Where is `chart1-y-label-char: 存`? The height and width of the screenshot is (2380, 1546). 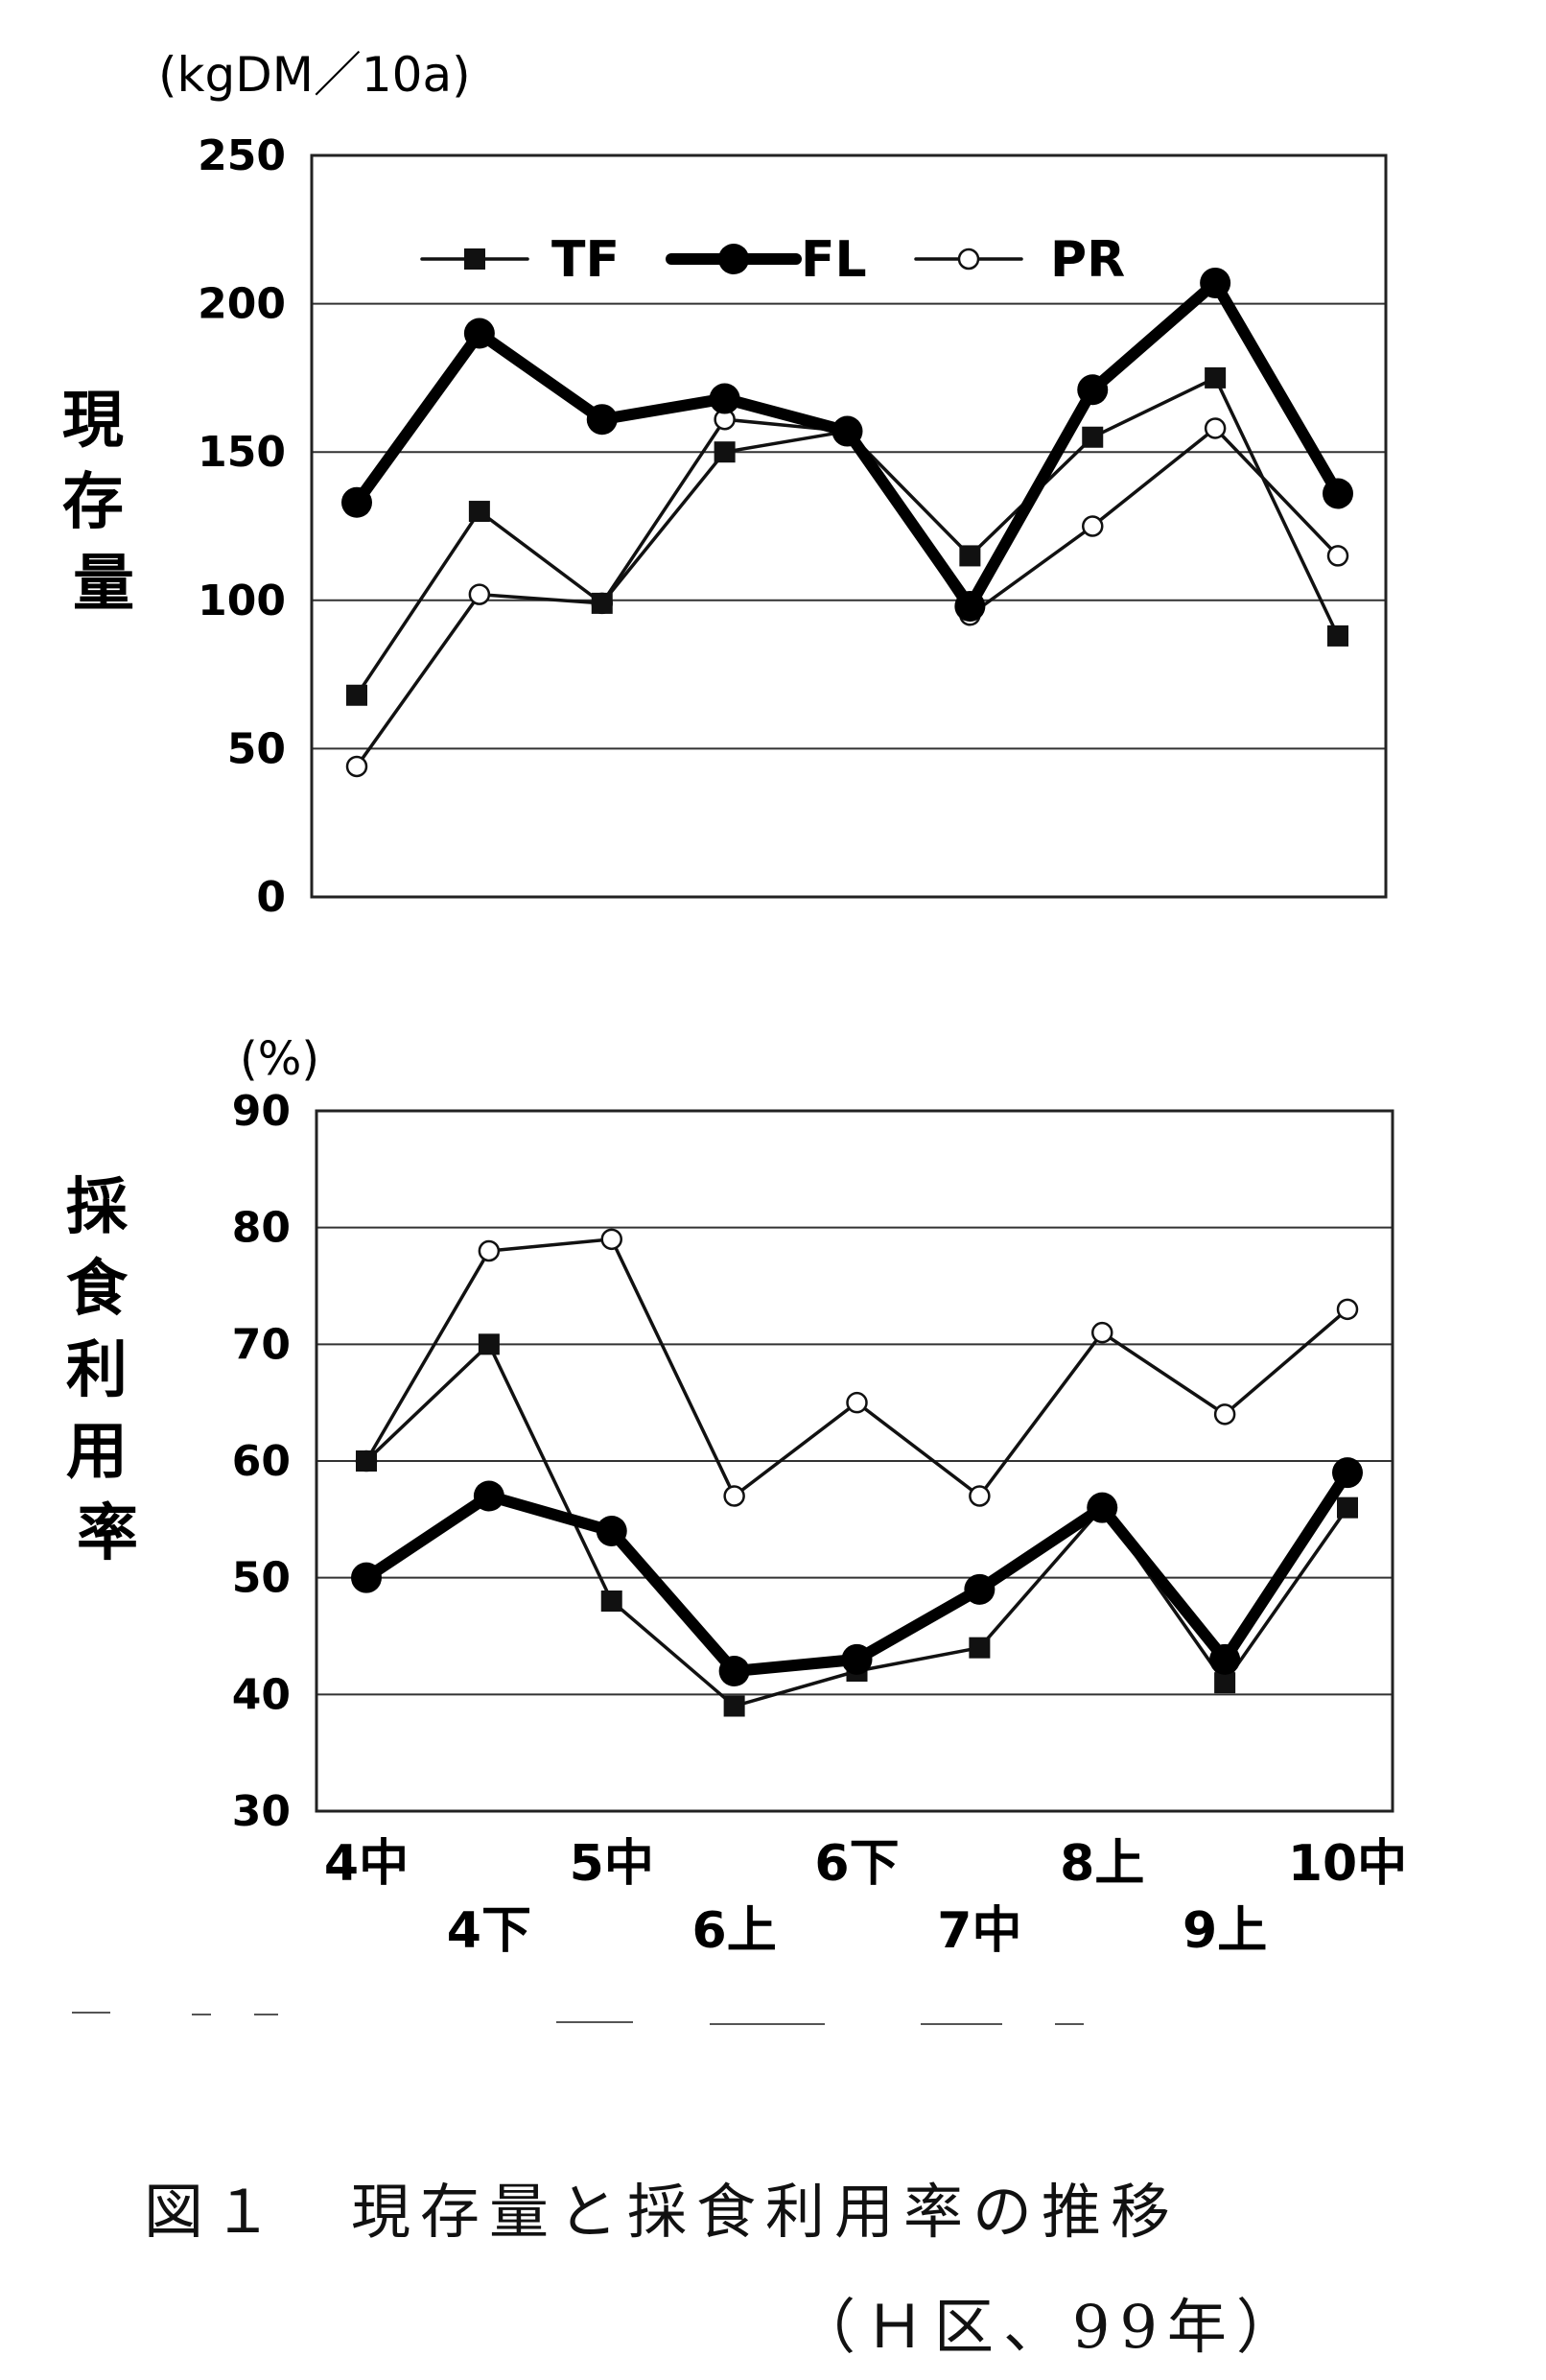
chart1-y-label-char: 存 is located at coordinates (93, 503).